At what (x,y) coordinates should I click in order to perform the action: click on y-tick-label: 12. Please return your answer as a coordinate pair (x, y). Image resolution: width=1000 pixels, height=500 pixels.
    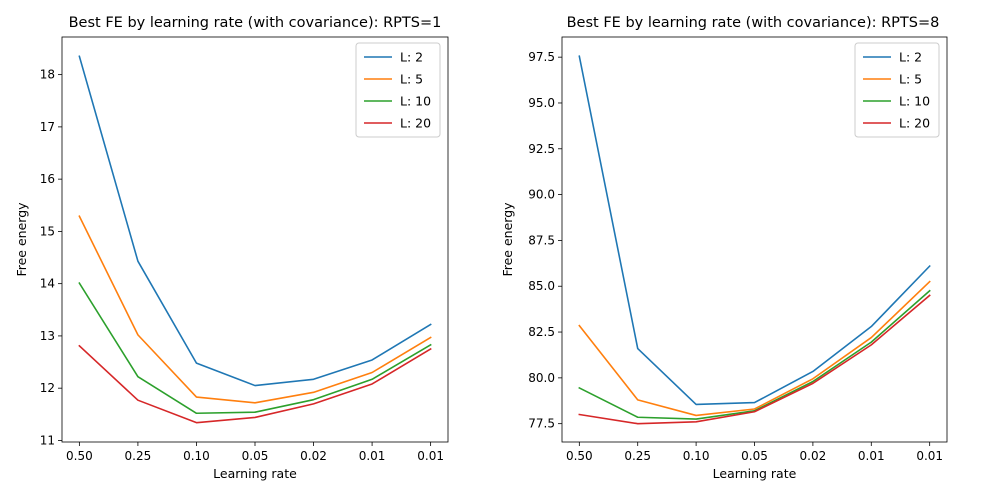
    Looking at the image, I should click on (47, 388).